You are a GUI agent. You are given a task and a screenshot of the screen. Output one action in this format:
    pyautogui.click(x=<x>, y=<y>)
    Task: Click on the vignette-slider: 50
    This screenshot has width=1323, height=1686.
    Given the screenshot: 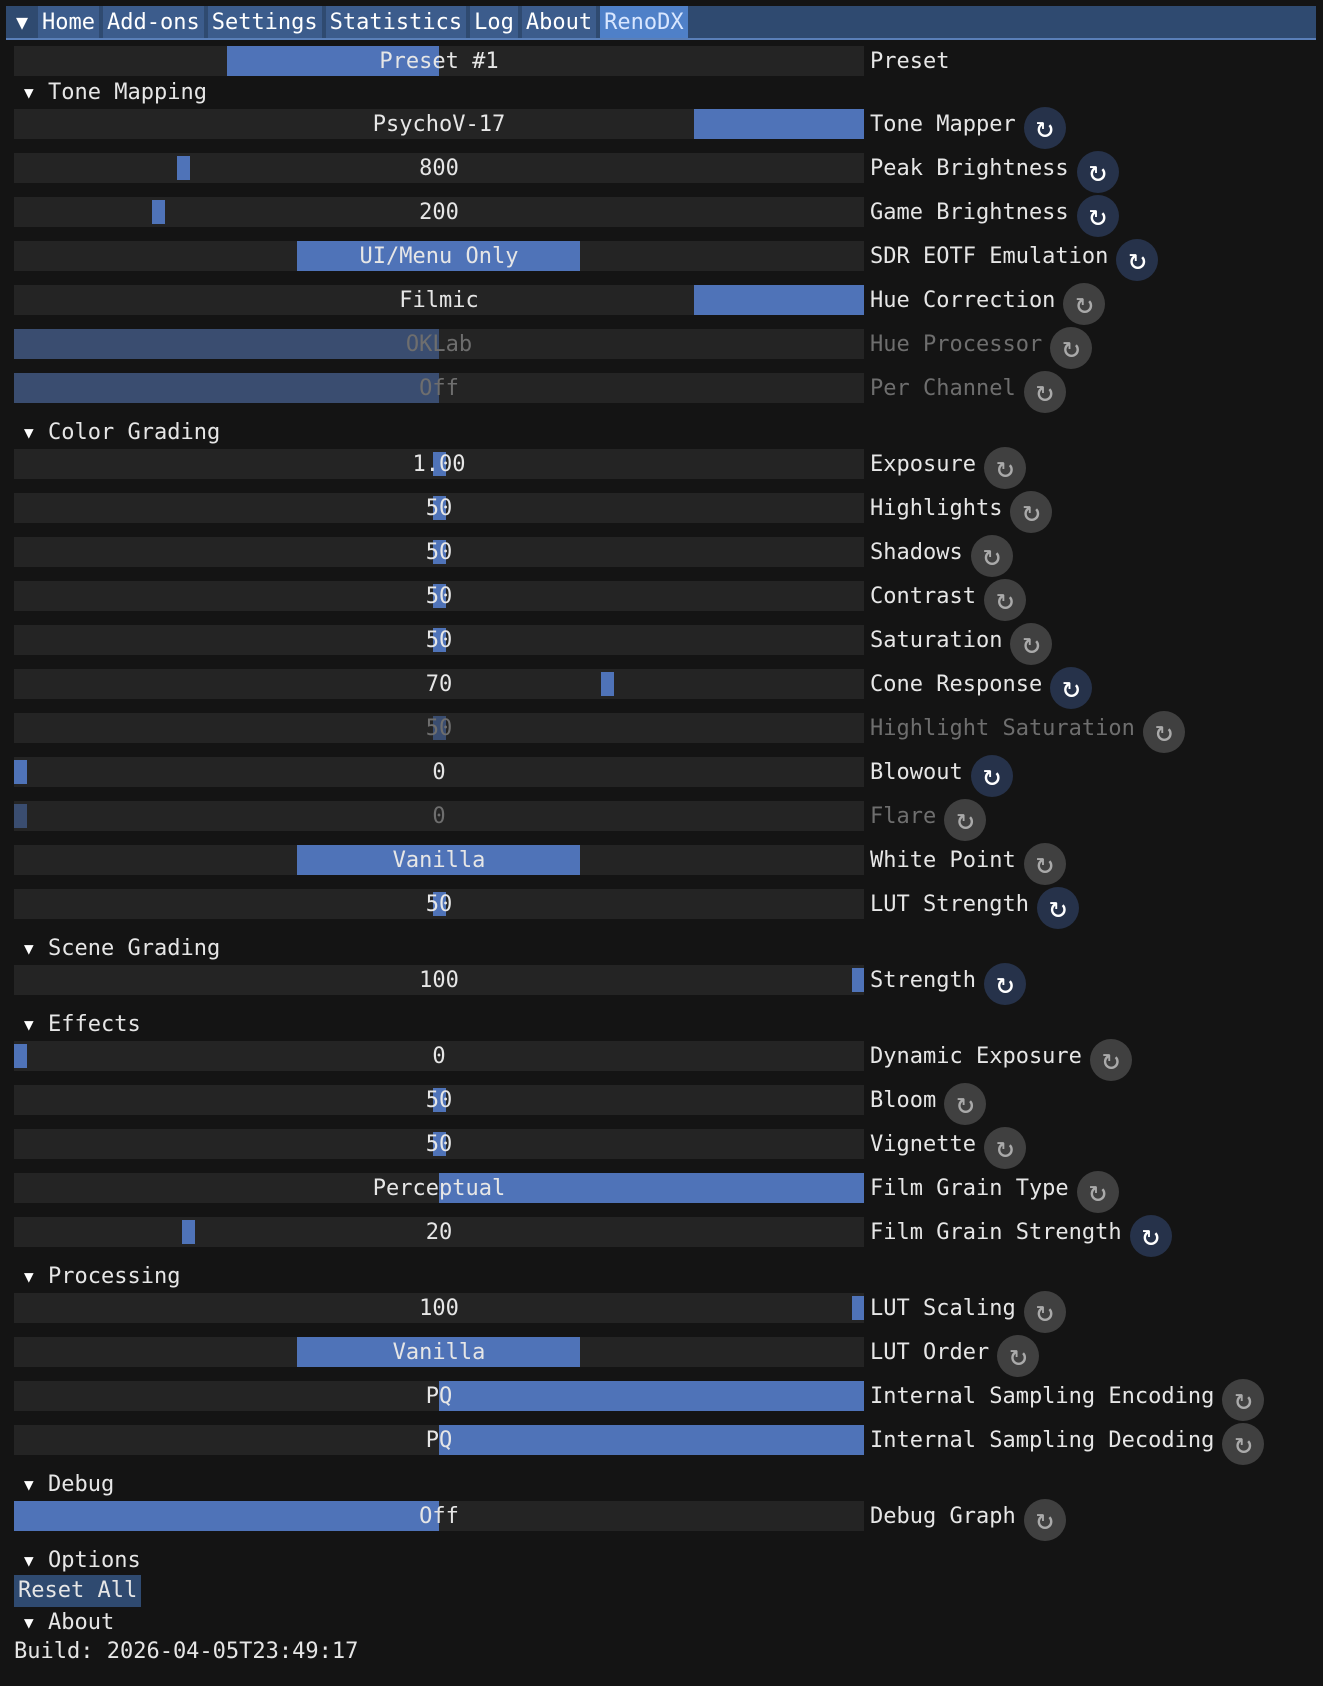 What is the action you would take?
    pyautogui.click(x=439, y=1144)
    